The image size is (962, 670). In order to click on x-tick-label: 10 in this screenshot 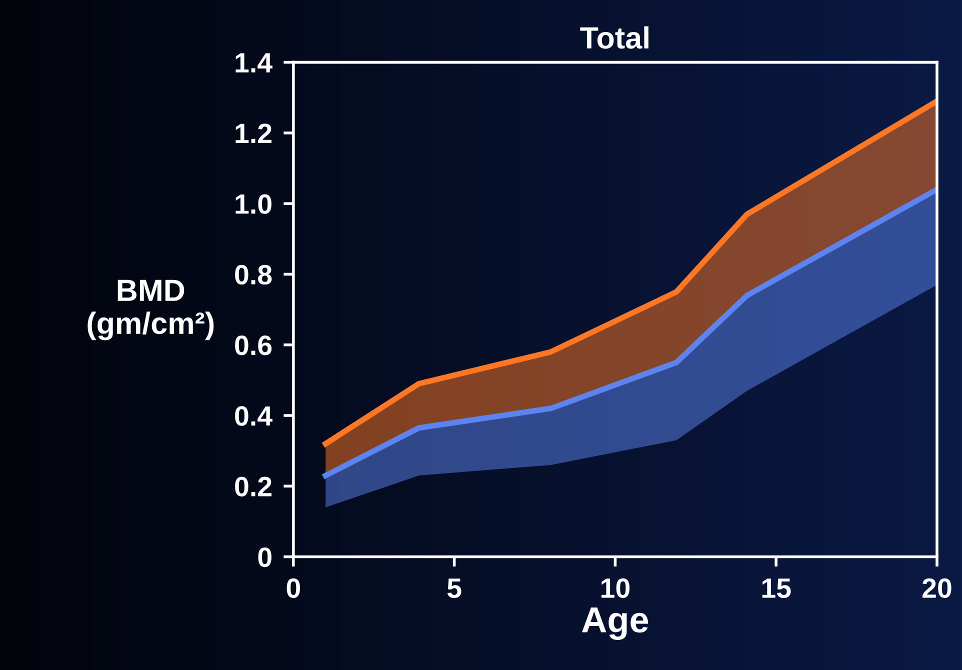, I will do `click(616, 588)`.